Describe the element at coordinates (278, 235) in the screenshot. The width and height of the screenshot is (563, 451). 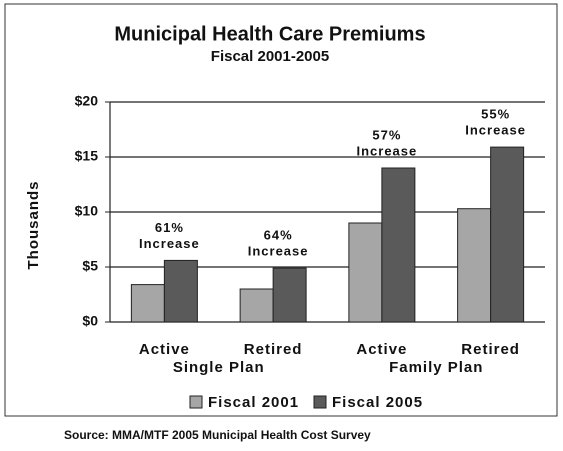
I see `annotation: 64%` at that location.